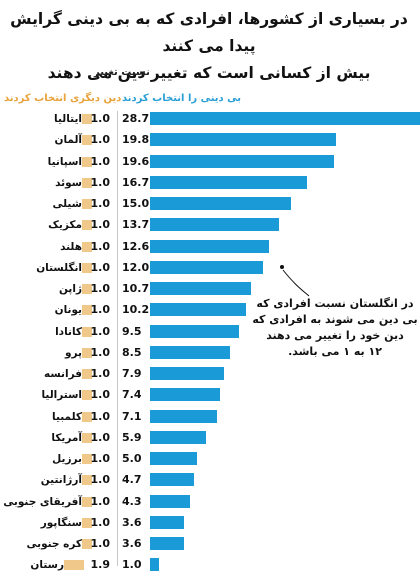 Image resolution: width=420 pixels, height=575 pixels. What do you see at coordinates (136, 203) in the screenshot?
I see `irreligion-value: 15.0` at bounding box center [136, 203].